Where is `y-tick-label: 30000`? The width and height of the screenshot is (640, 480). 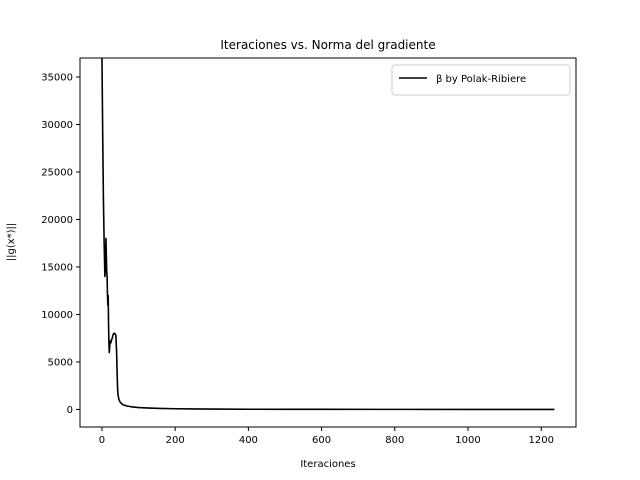
y-tick-label: 30000 is located at coordinates (57, 125).